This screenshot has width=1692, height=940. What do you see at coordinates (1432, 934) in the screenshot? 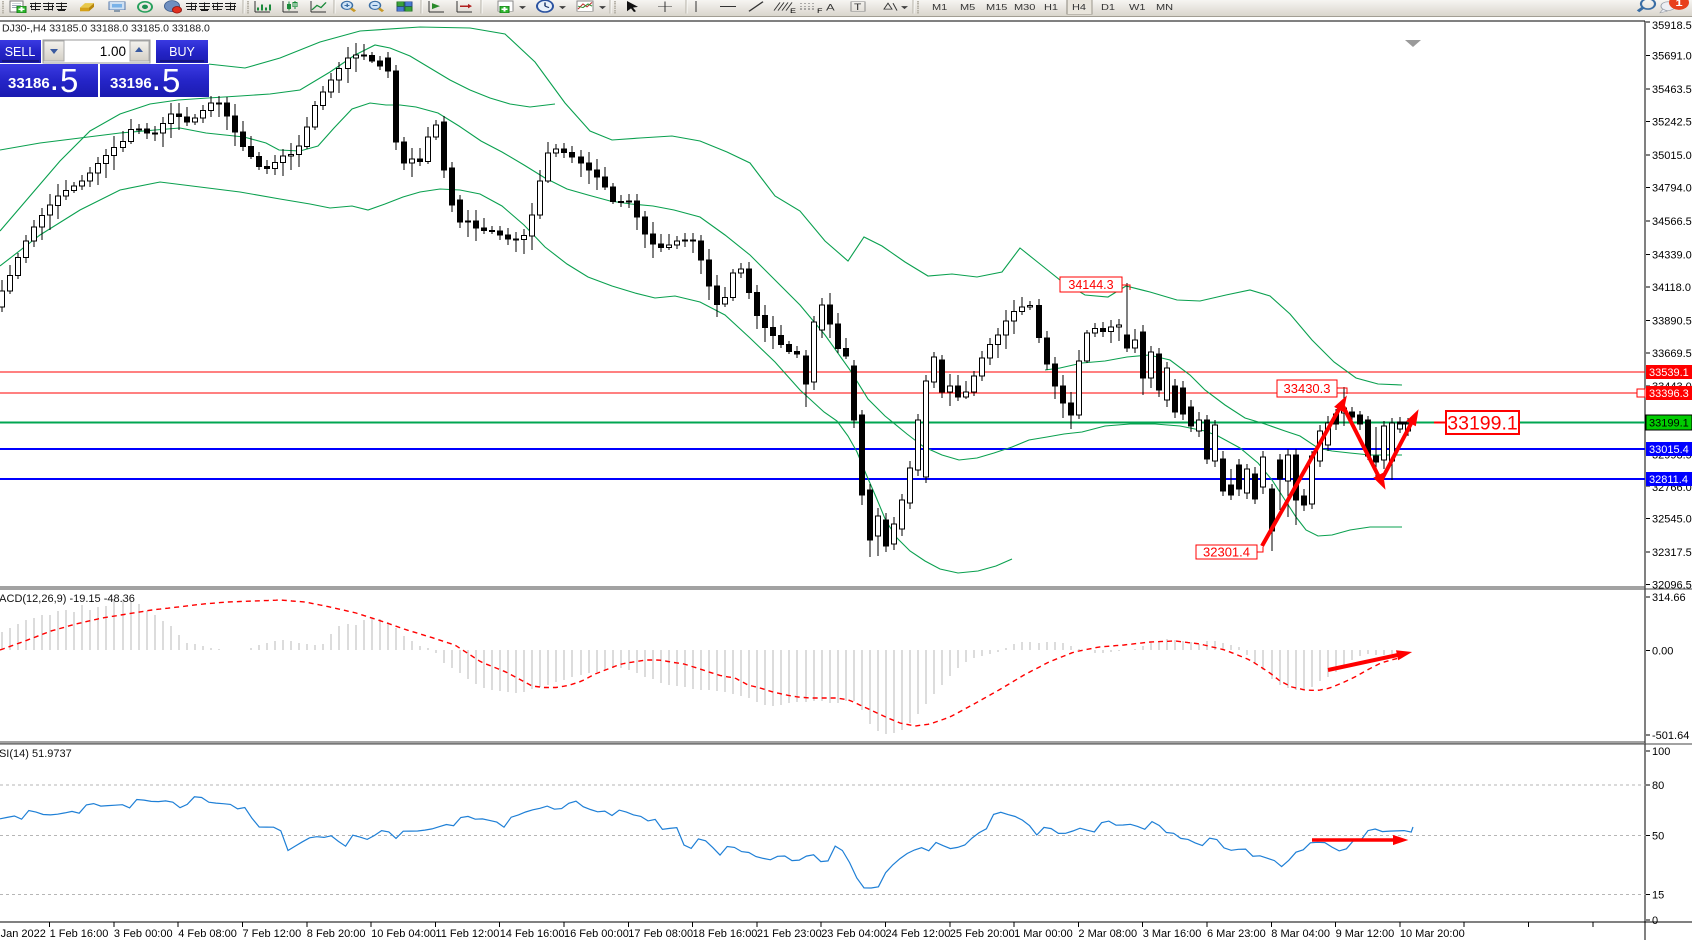
I see `svg-text: 10 Mar 20:00` at bounding box center [1432, 934].